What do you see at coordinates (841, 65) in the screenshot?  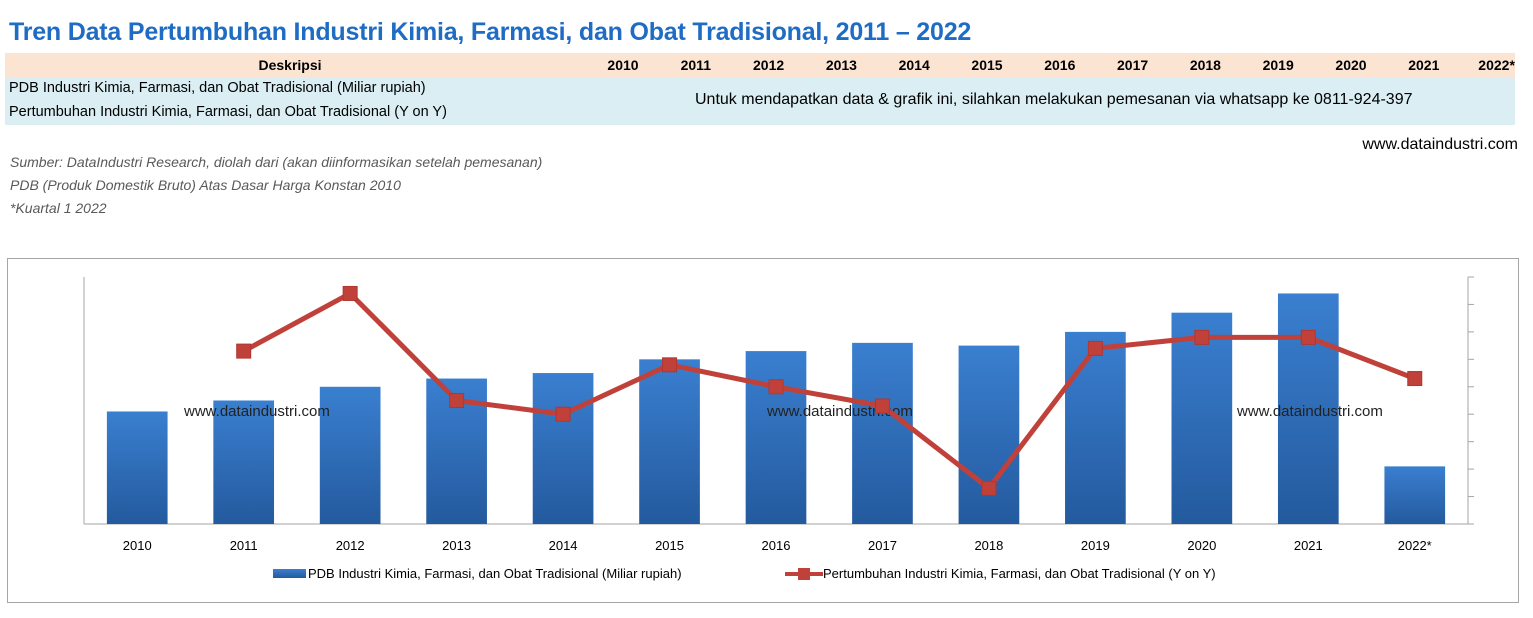 I see `header-year: 2013` at bounding box center [841, 65].